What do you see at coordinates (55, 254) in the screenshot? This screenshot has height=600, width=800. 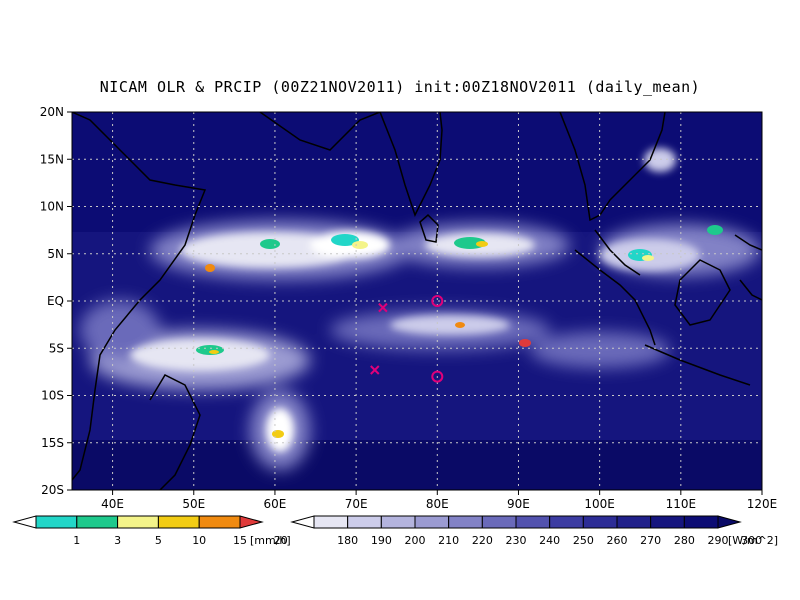 I see `lat-tick-label: 5N` at bounding box center [55, 254].